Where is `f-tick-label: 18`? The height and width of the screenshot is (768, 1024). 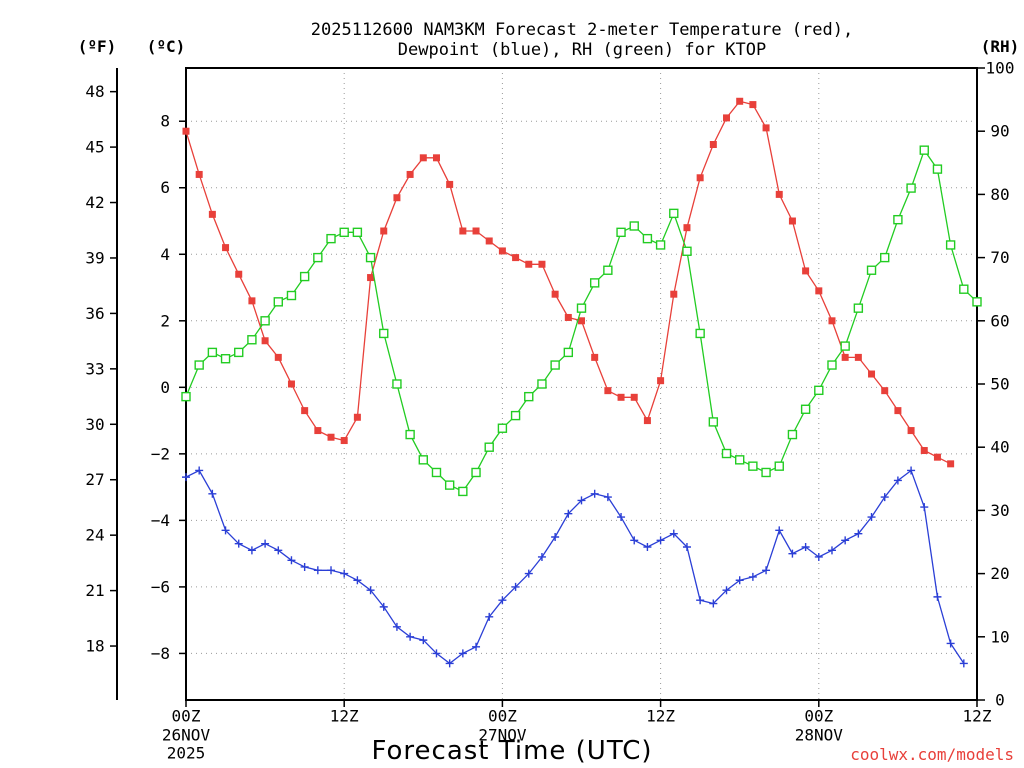 f-tick-label: 18 is located at coordinates (94, 646).